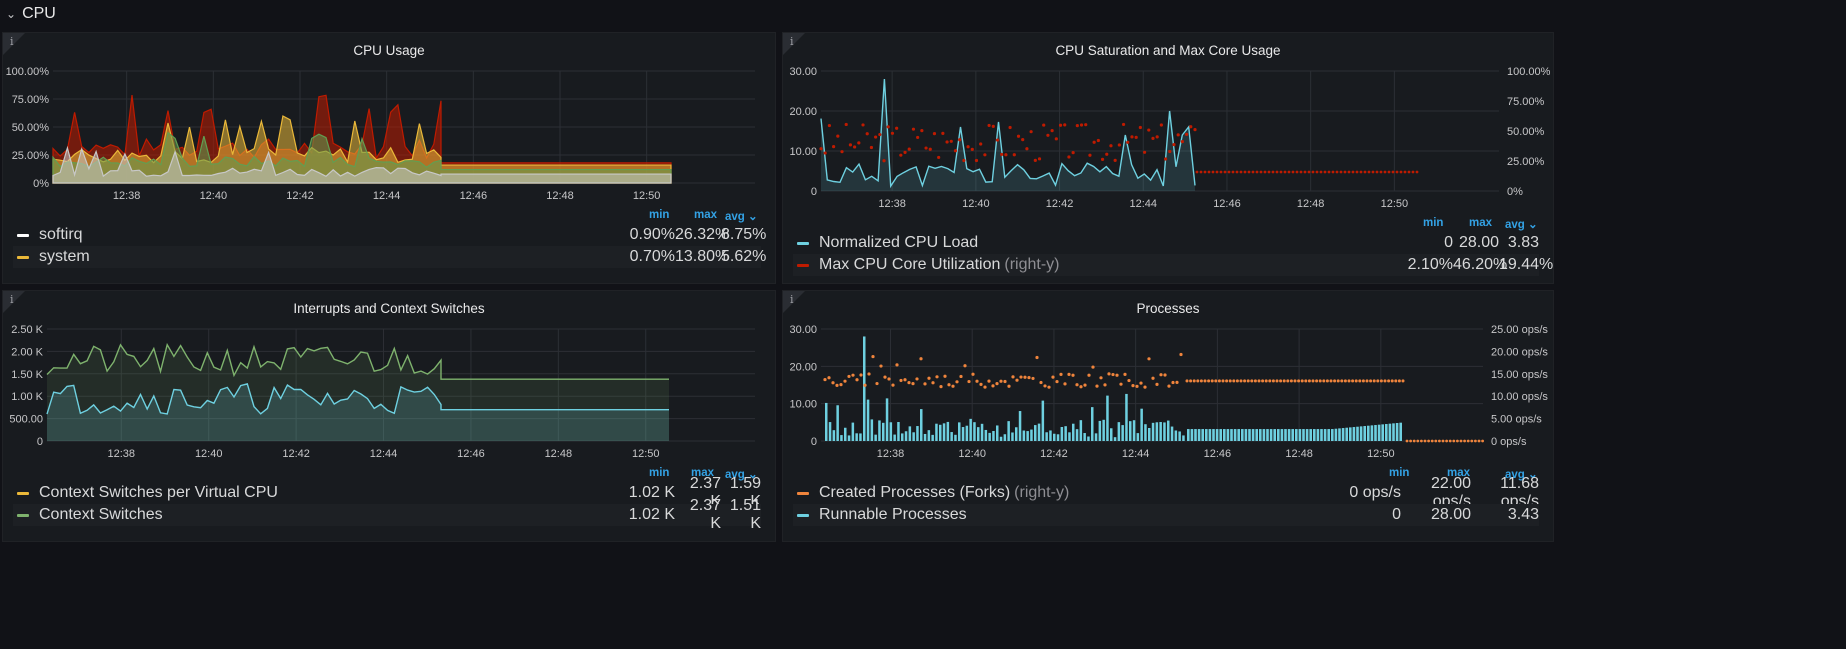 The width and height of the screenshot is (1846, 649). Describe the element at coordinates (26, 420) in the screenshot. I see `y-axis-tick: 500.00` at that location.